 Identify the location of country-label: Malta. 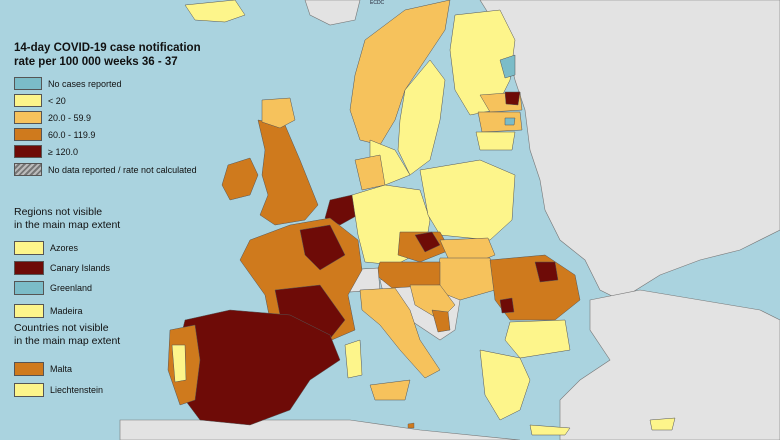
(61, 369).